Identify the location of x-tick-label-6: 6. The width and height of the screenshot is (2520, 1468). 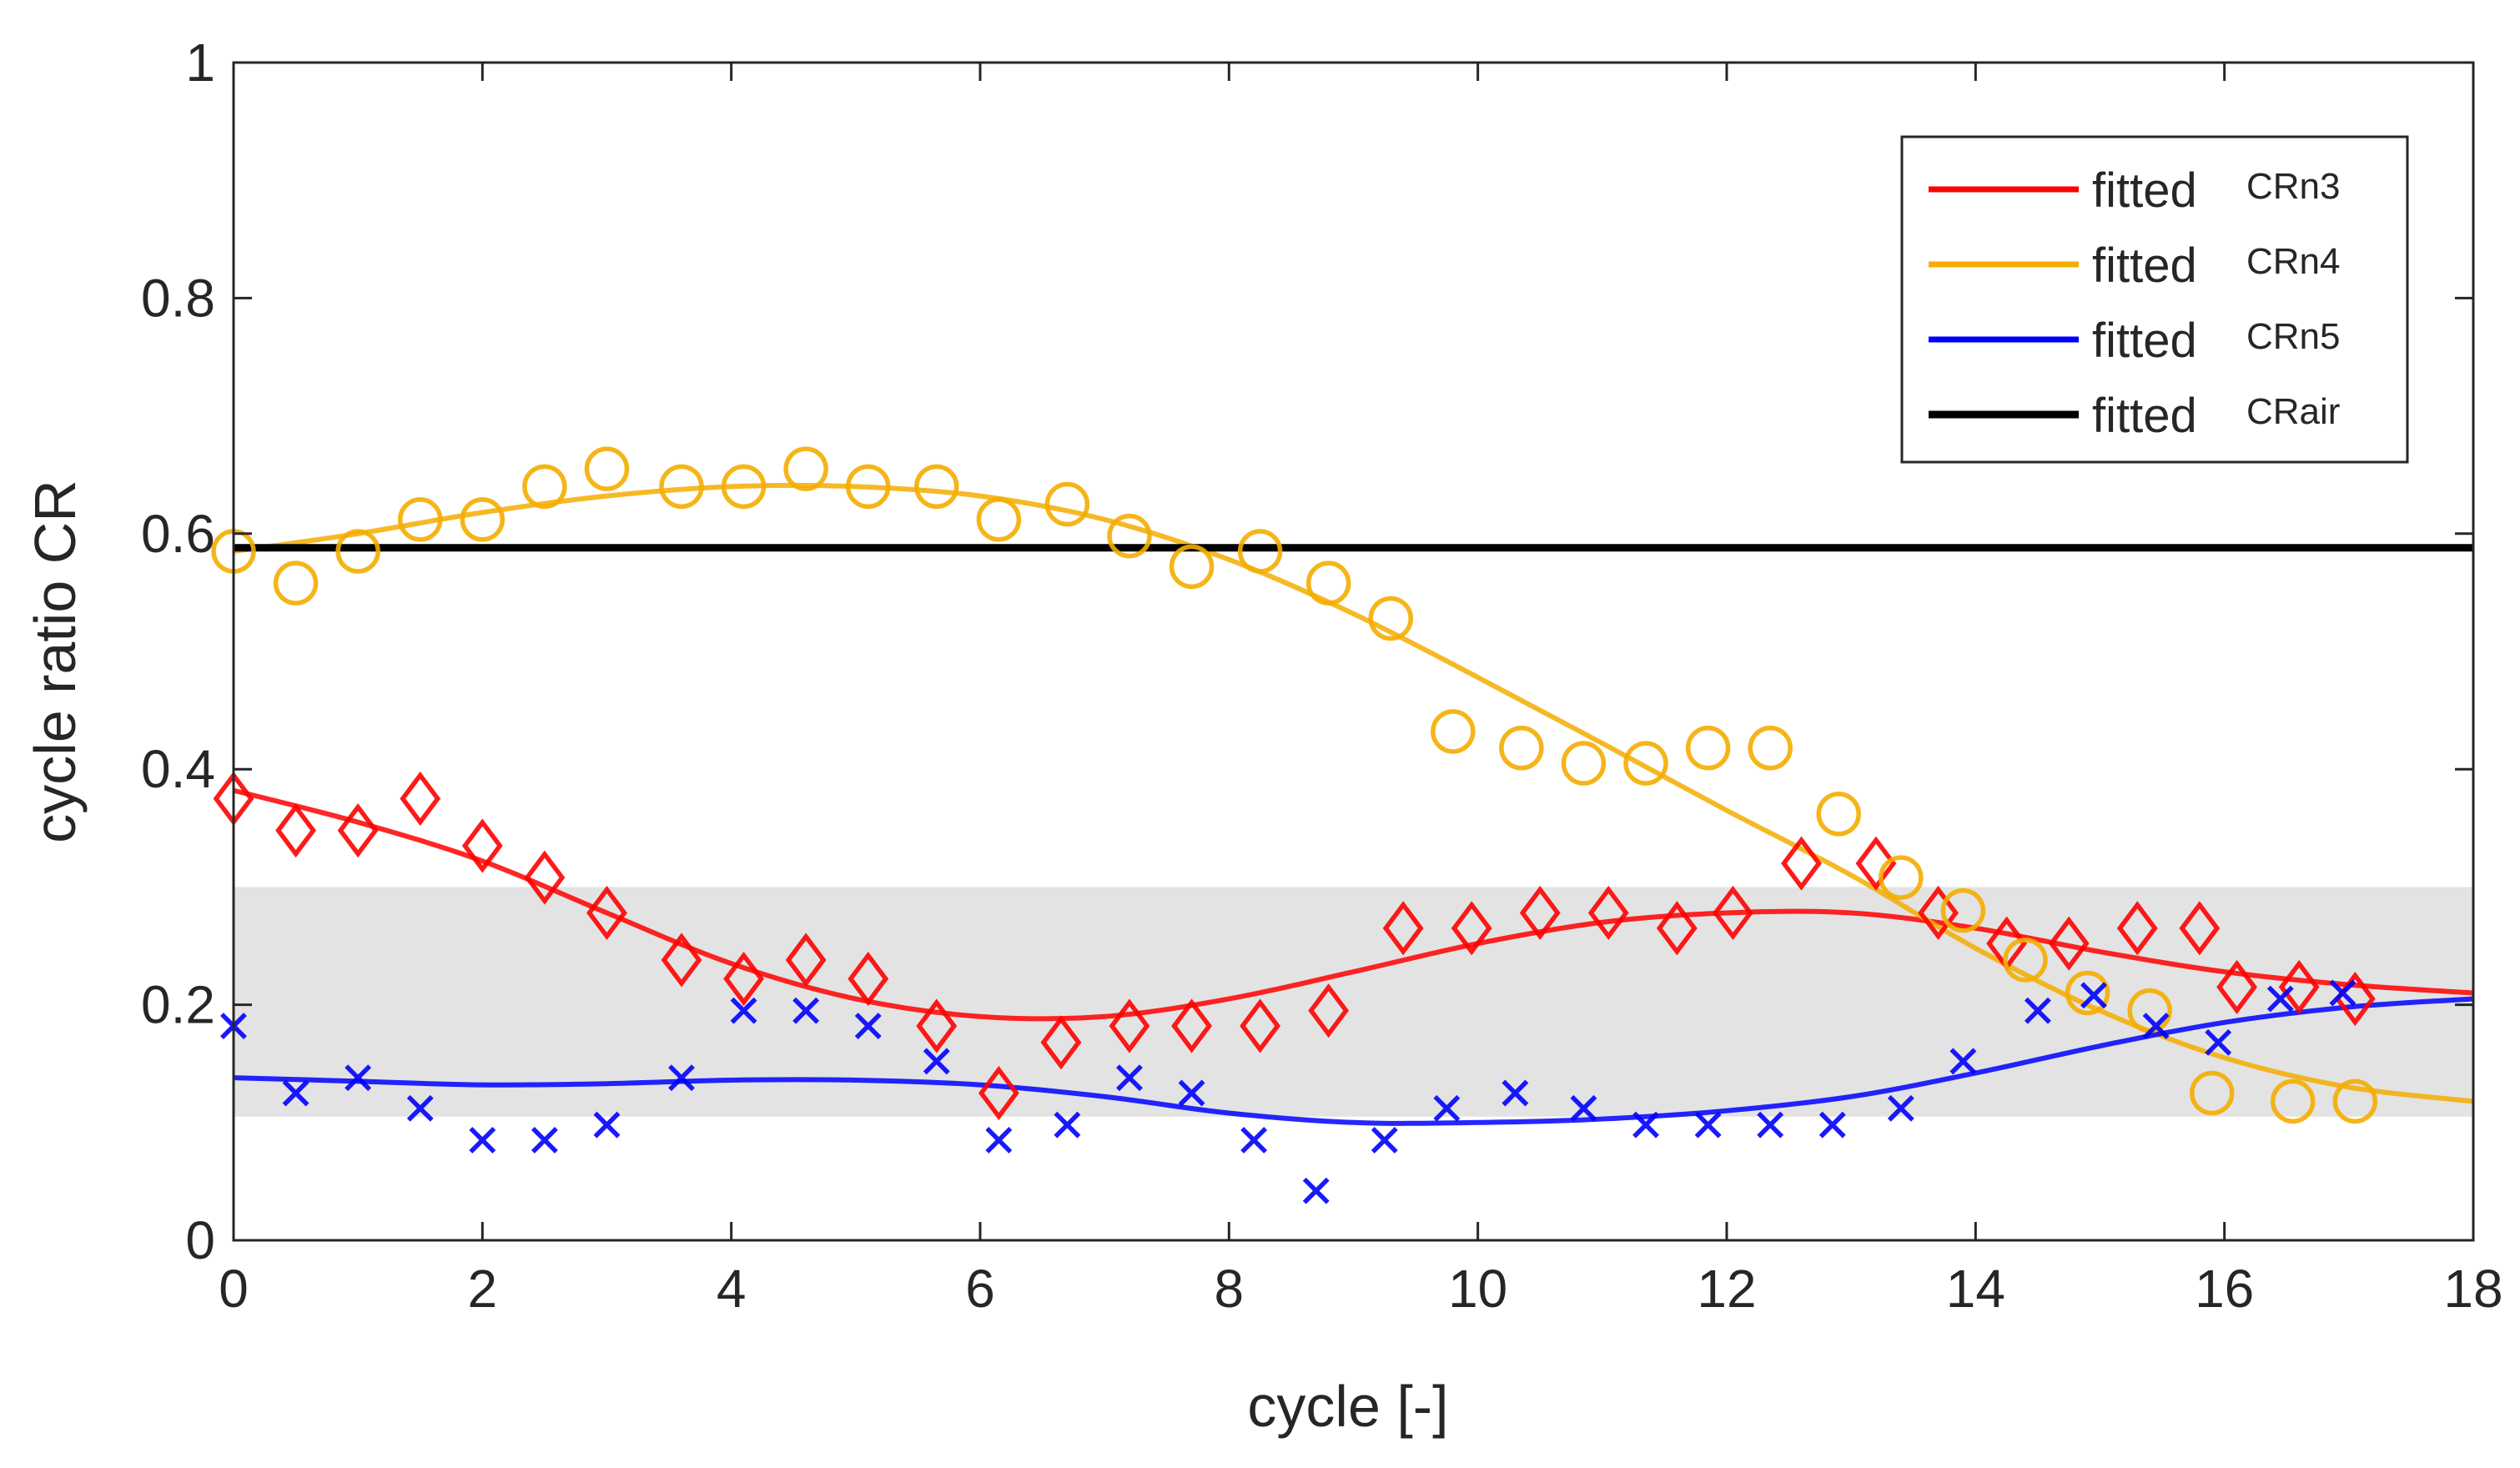
(980, 1289).